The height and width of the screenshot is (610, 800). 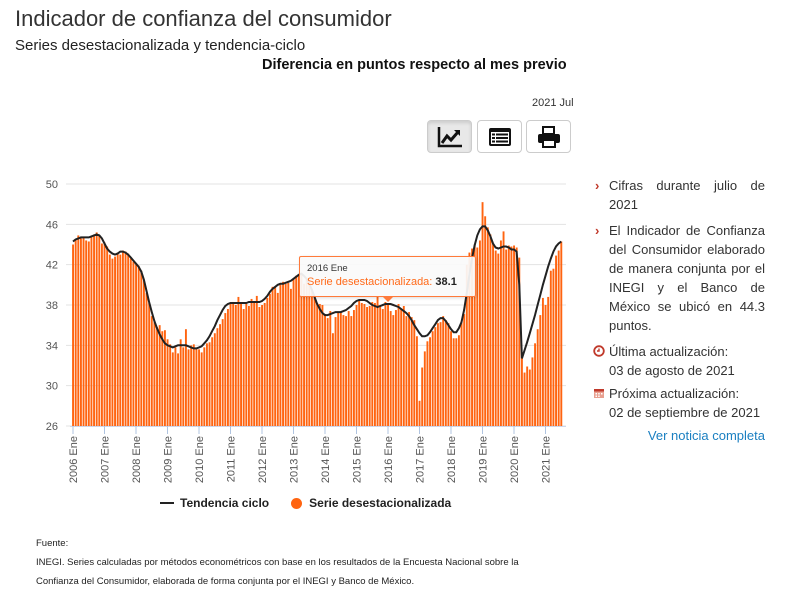 I want to click on legend-item-trend: Tendencia ciclo, so click(x=225, y=503).